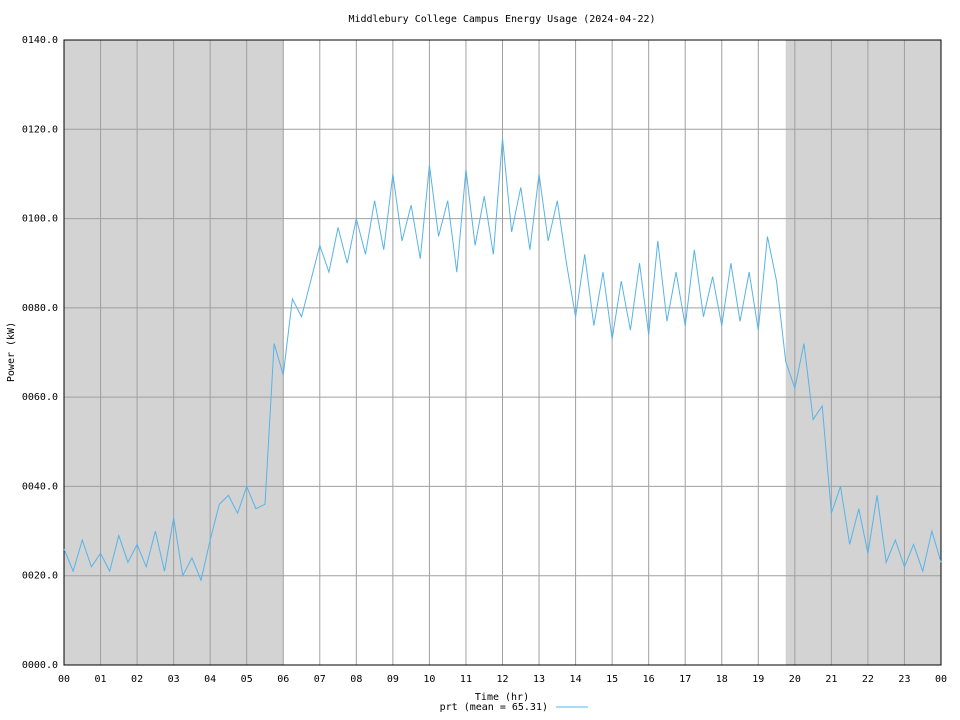 The height and width of the screenshot is (720, 960). What do you see at coordinates (904, 679) in the screenshot?
I see `x-tick-label: 23` at bounding box center [904, 679].